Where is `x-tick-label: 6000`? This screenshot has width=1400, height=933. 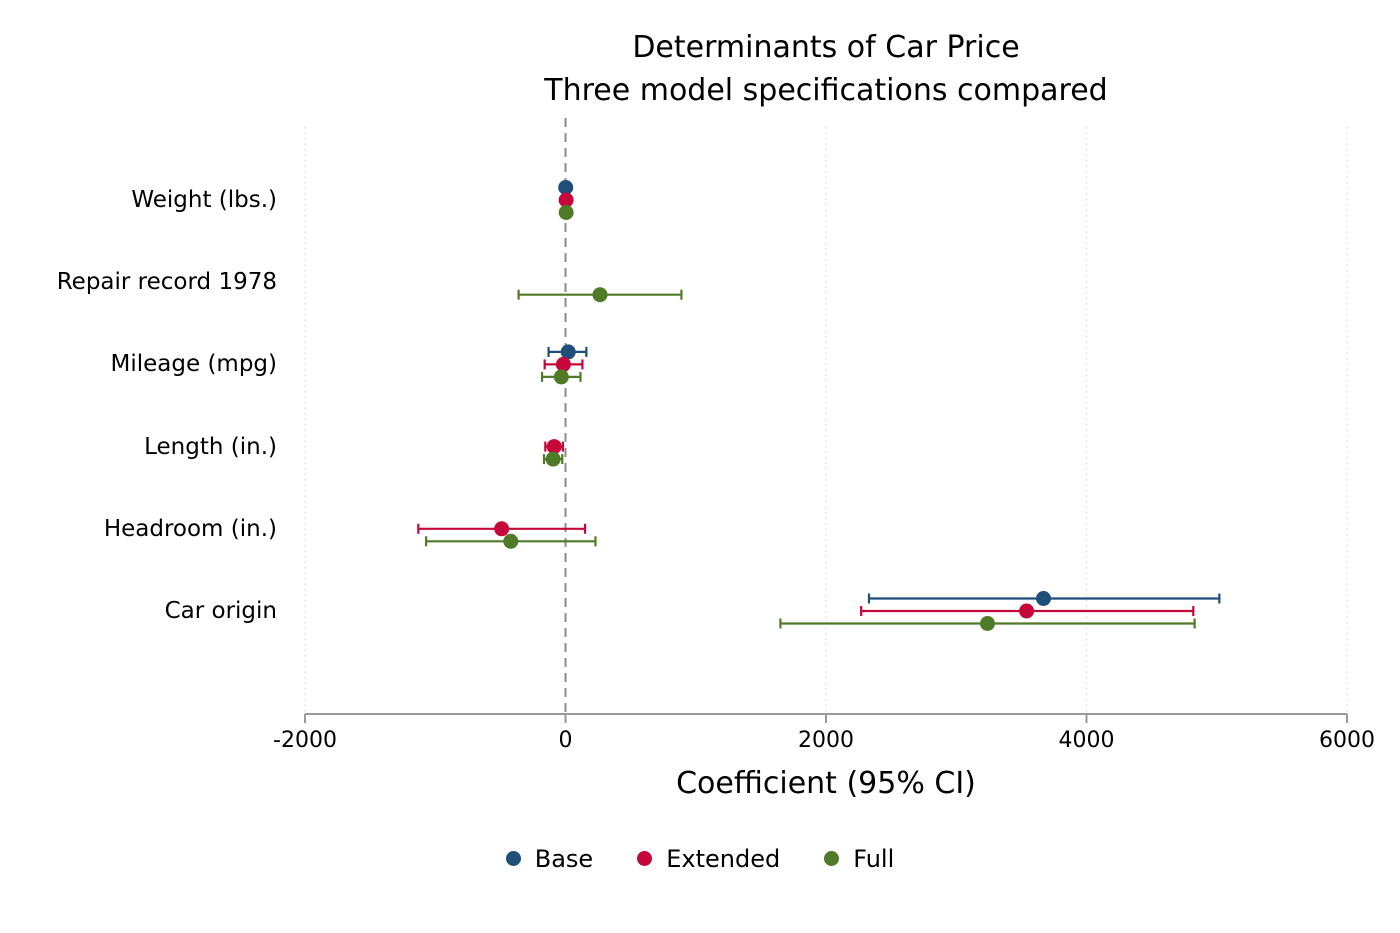
x-tick-label: 6000 is located at coordinates (1347, 740).